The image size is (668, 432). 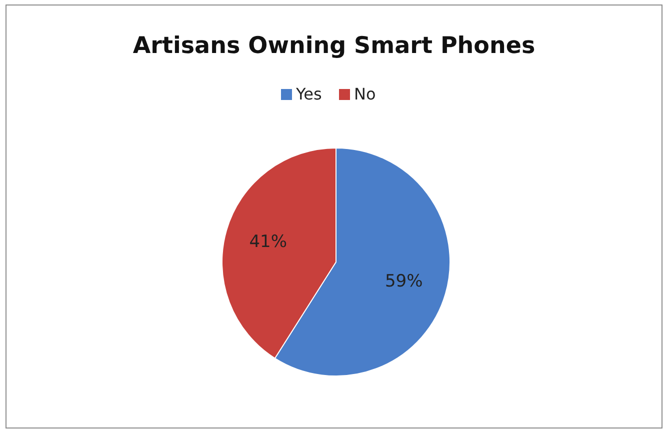 I want to click on data-label: 41%, so click(x=268, y=242).